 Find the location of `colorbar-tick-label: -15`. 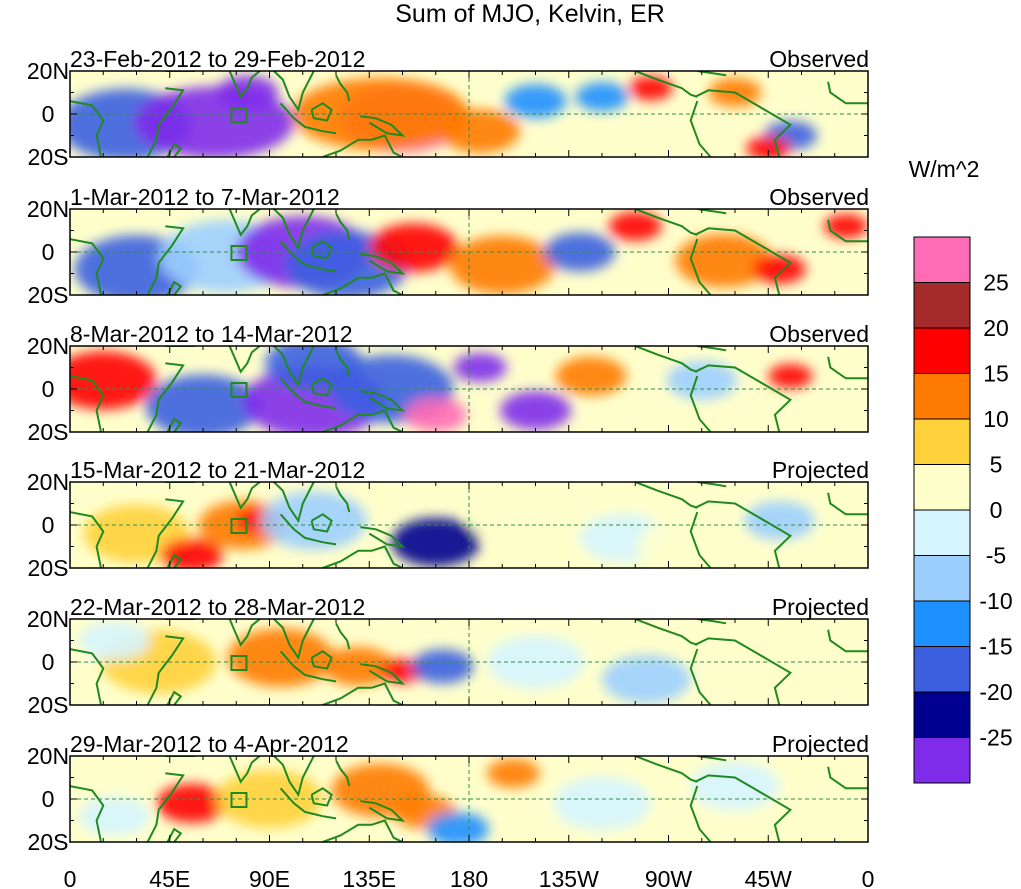

colorbar-tick-label: -15 is located at coordinates (995, 647).